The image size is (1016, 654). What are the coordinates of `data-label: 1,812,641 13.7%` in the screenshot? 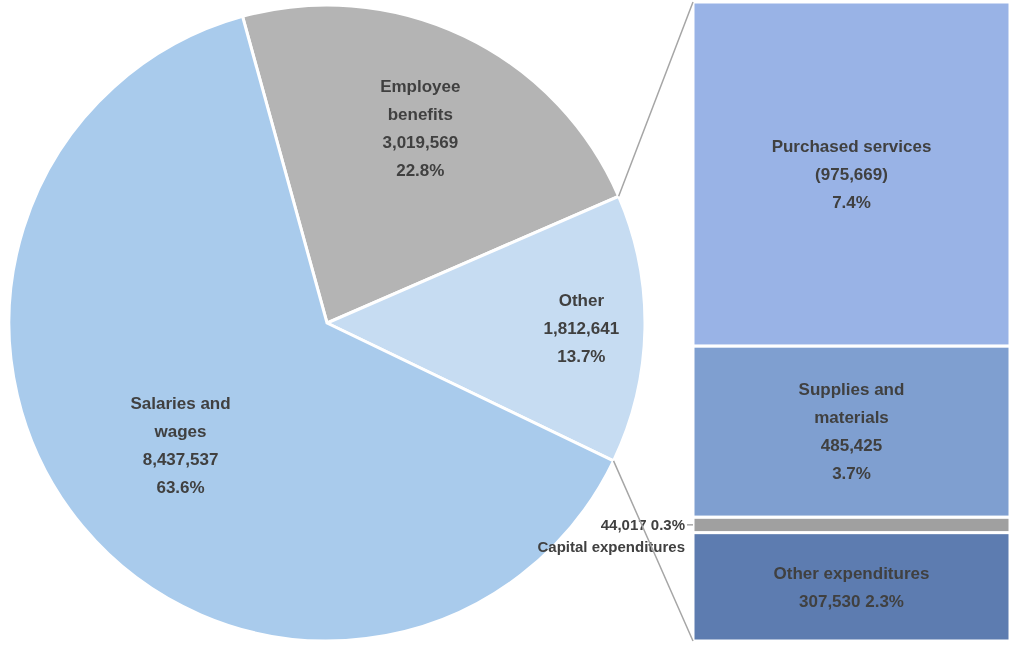 It's located at (581, 342).